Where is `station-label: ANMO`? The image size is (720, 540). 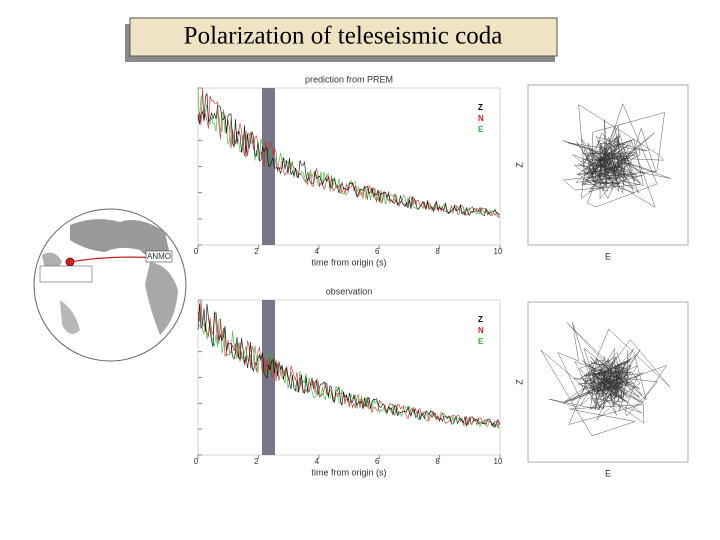 station-label: ANMO is located at coordinates (159, 256).